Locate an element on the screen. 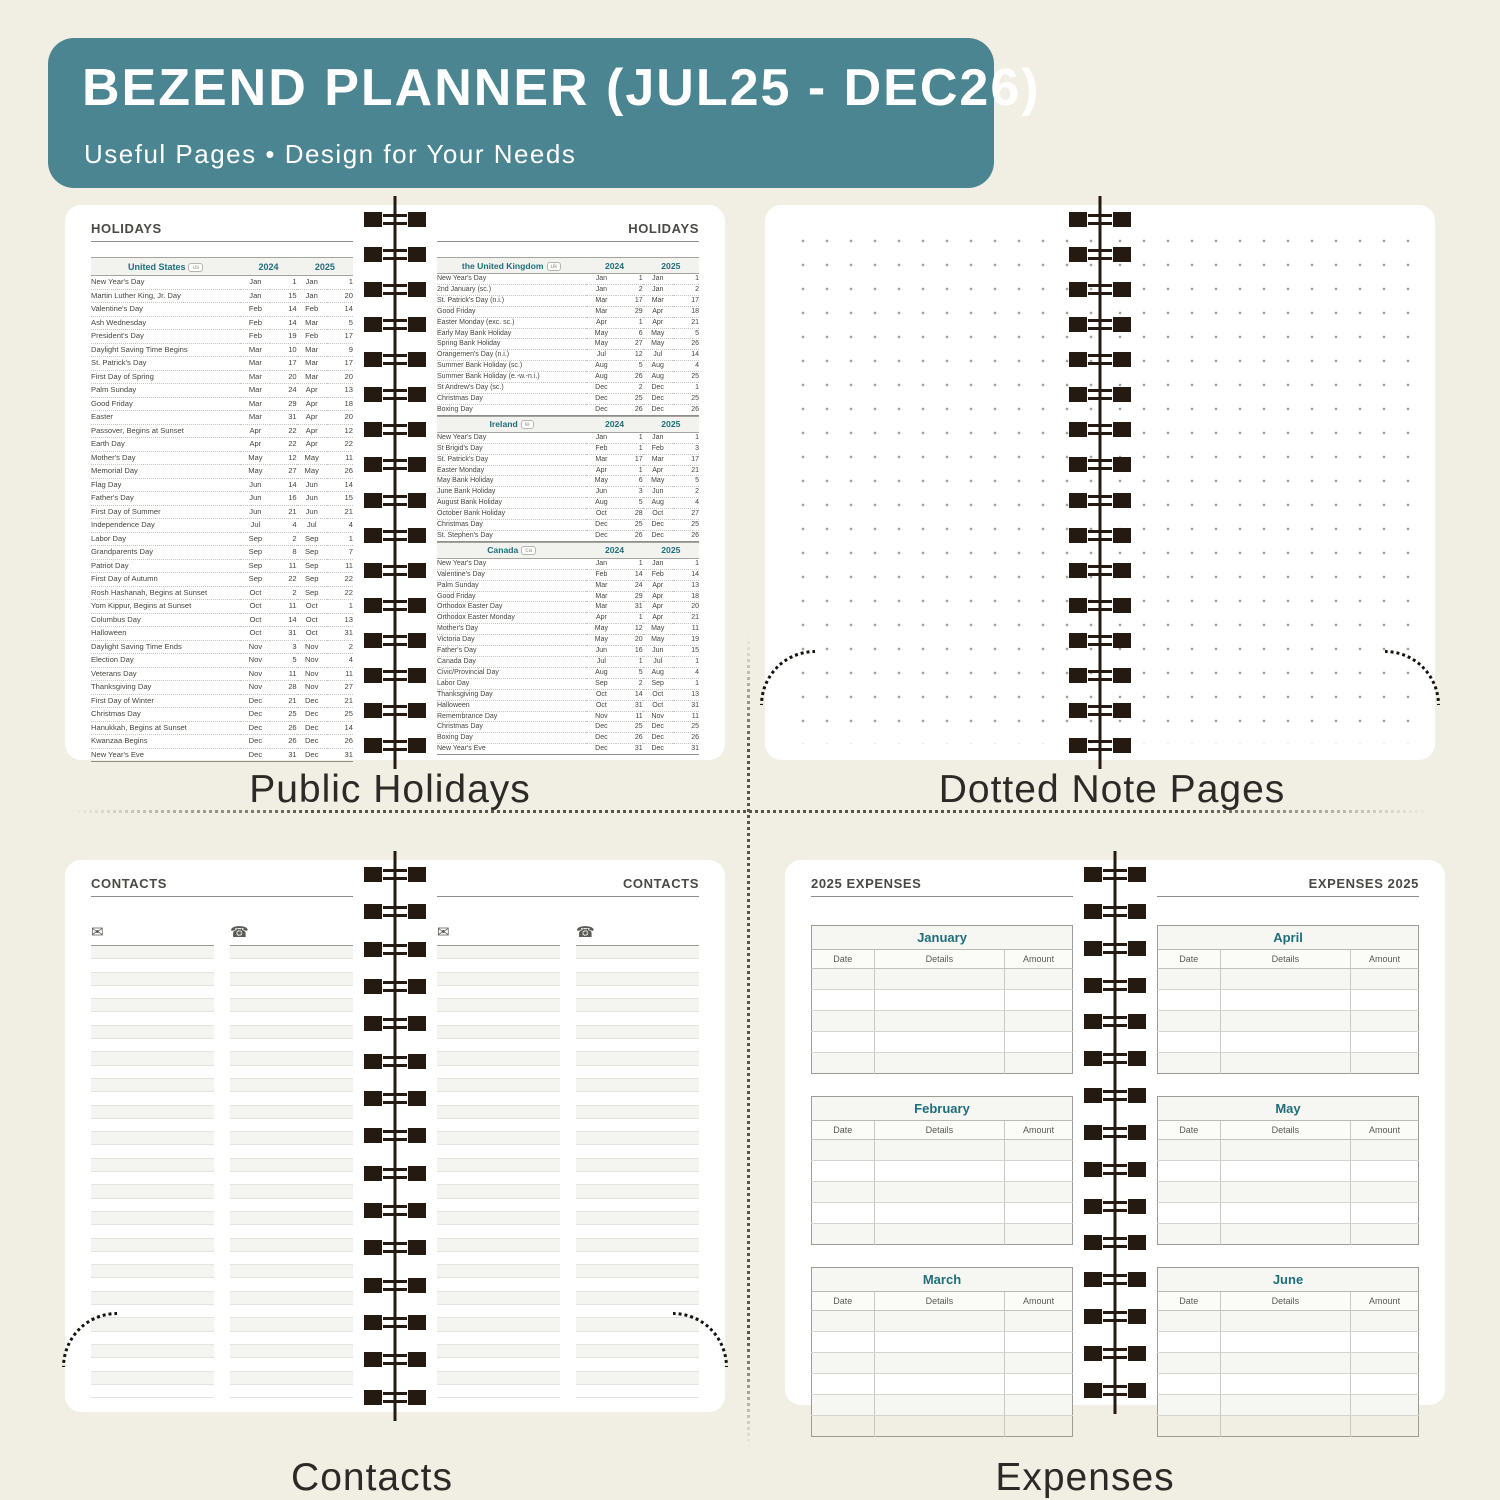 This screenshot has width=1500, height=1500. spiral-spine is located at coordinates (1115, 1132).